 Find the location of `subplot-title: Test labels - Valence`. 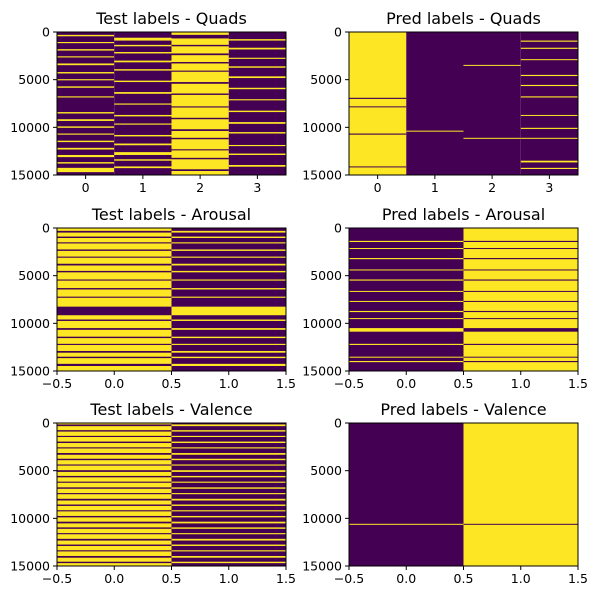

subplot-title: Test labels - Valence is located at coordinates (170, 409).